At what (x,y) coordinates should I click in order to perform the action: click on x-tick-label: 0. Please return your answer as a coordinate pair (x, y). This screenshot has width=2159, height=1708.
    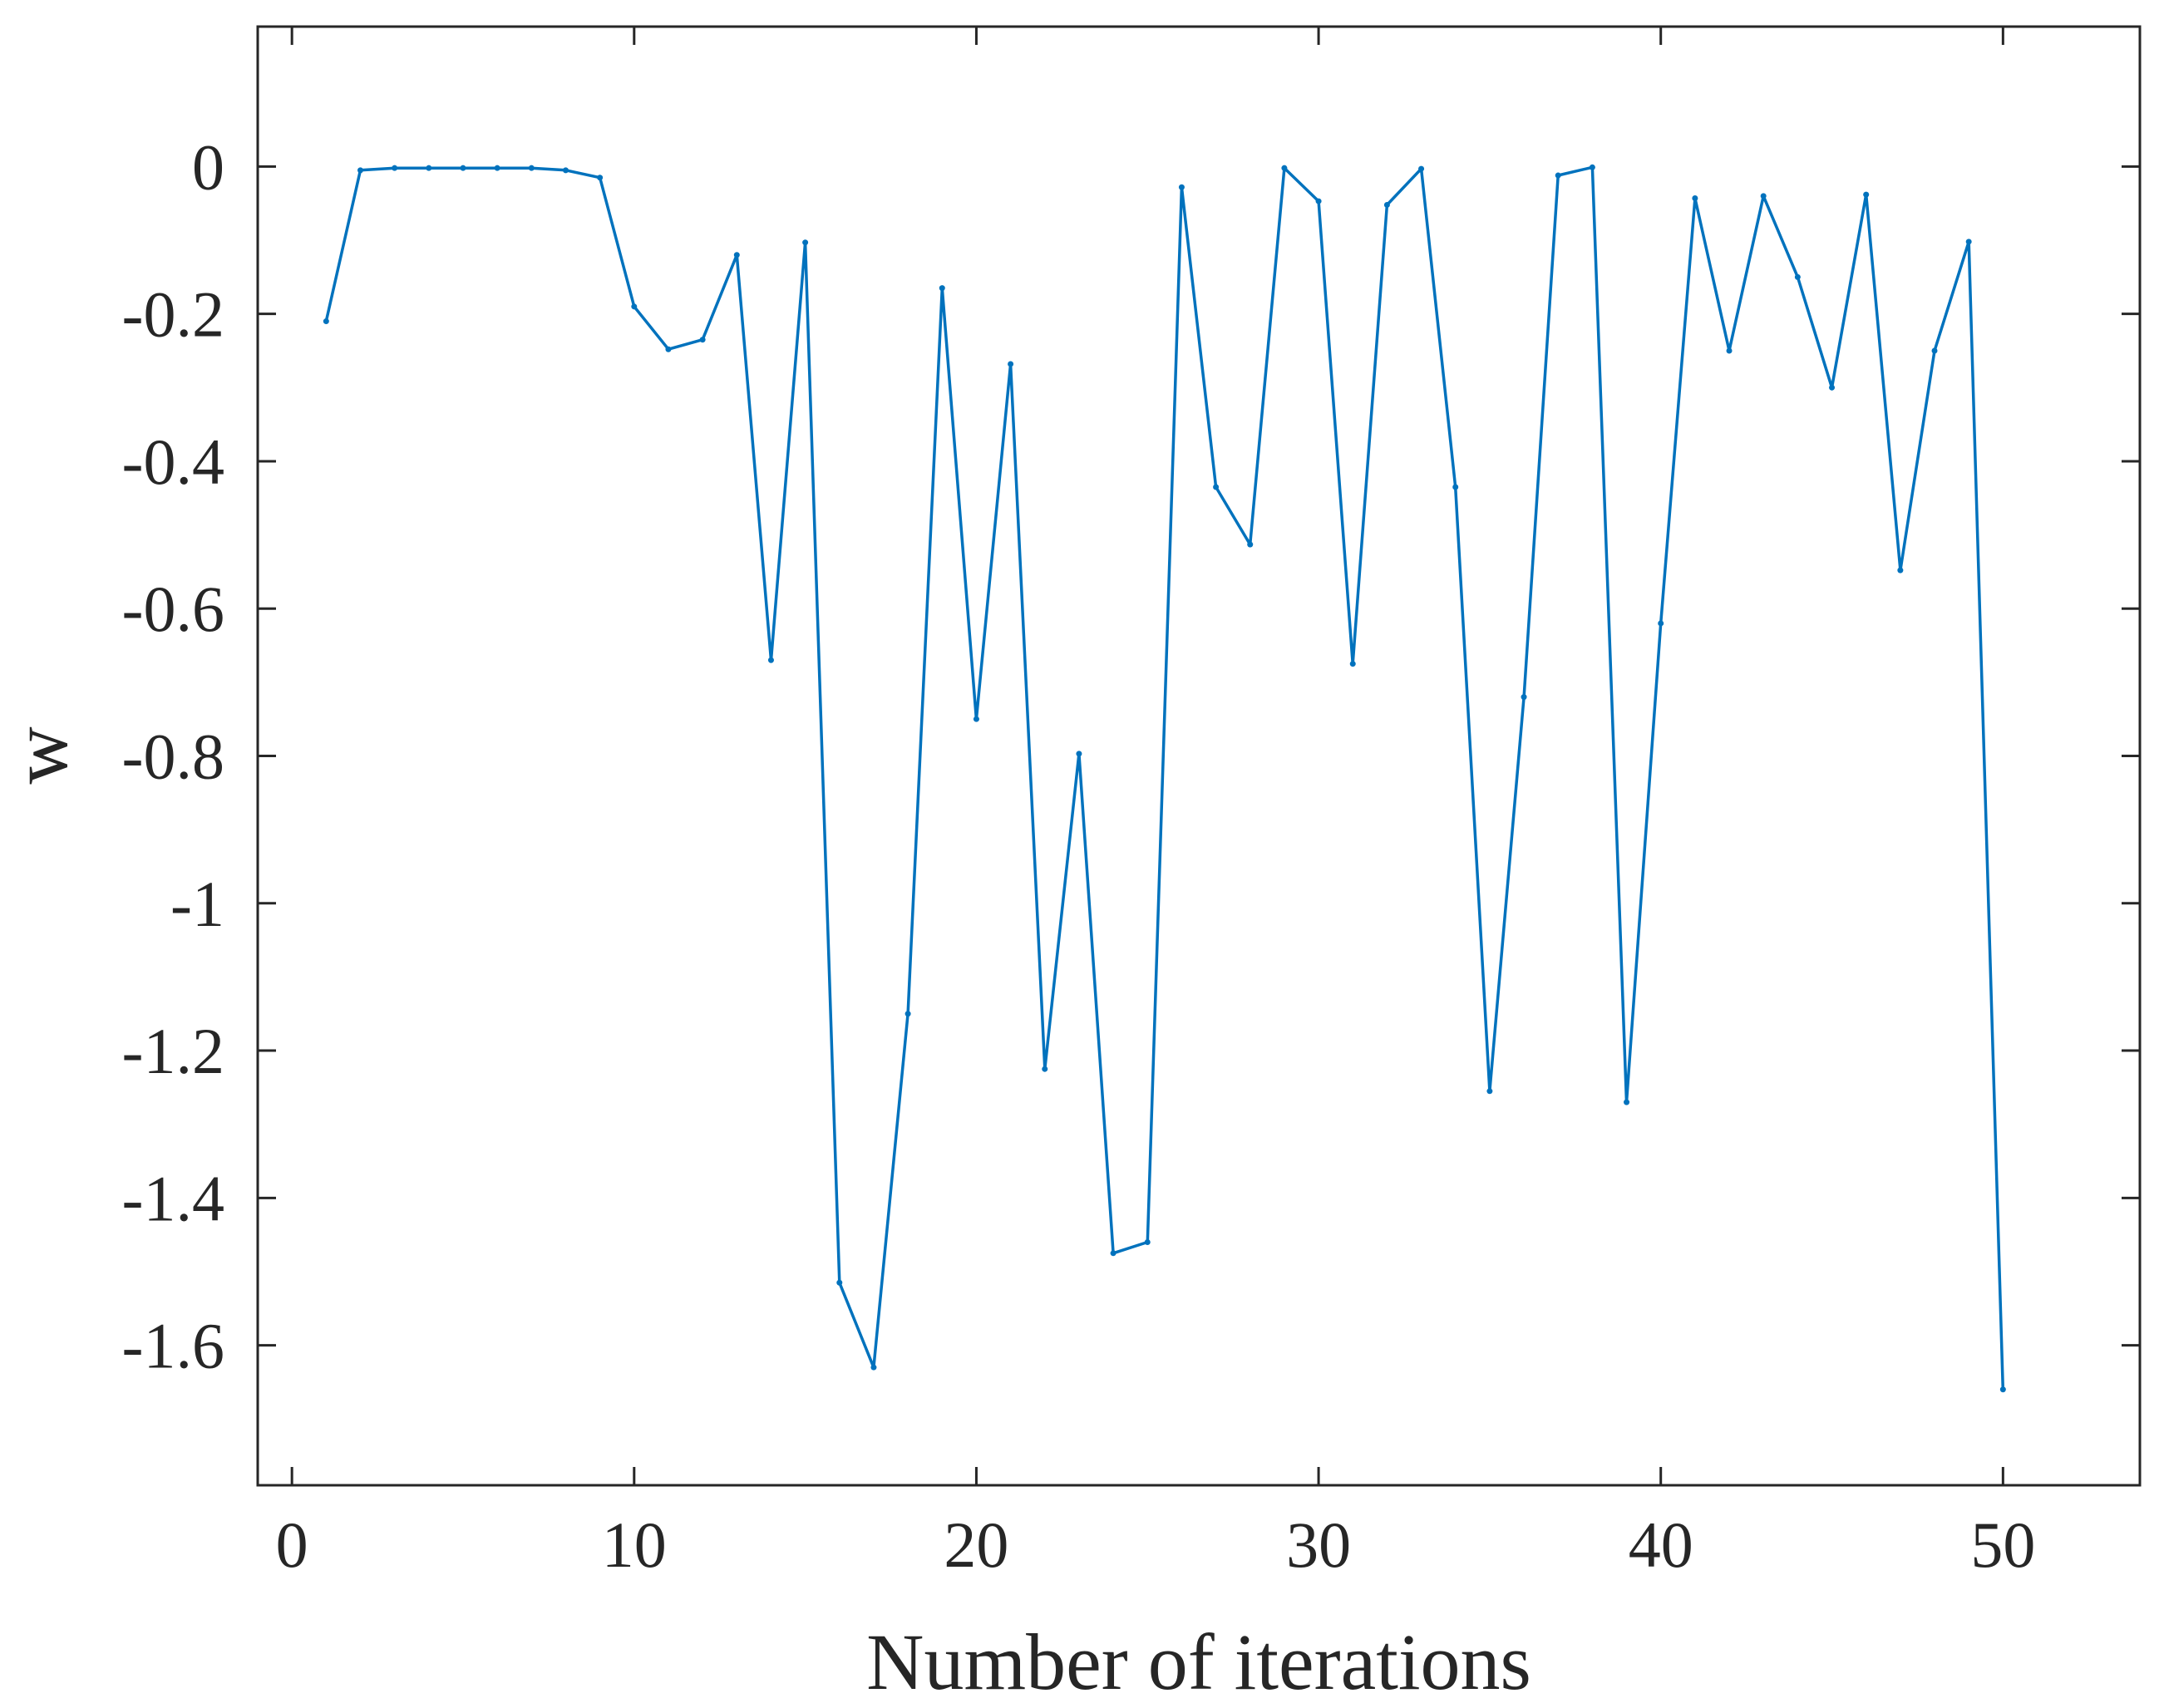
    Looking at the image, I should click on (292, 1545).